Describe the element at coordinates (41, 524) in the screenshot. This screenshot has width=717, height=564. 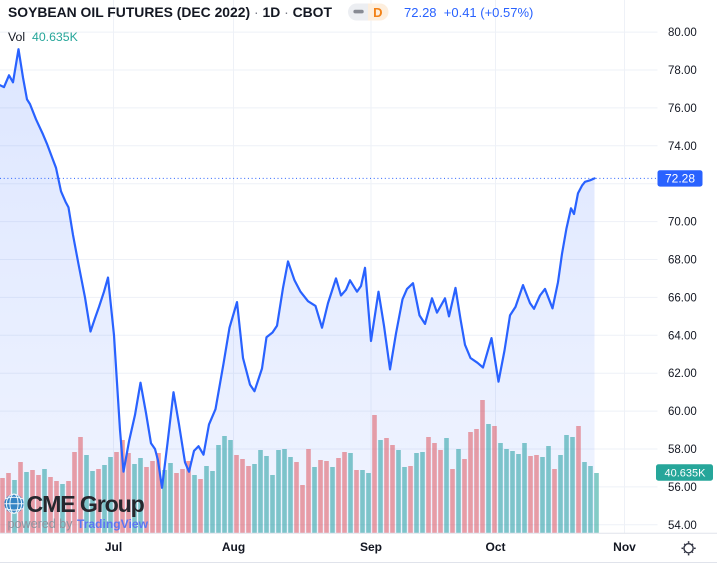
I see `svg-text: powered by` at that location.